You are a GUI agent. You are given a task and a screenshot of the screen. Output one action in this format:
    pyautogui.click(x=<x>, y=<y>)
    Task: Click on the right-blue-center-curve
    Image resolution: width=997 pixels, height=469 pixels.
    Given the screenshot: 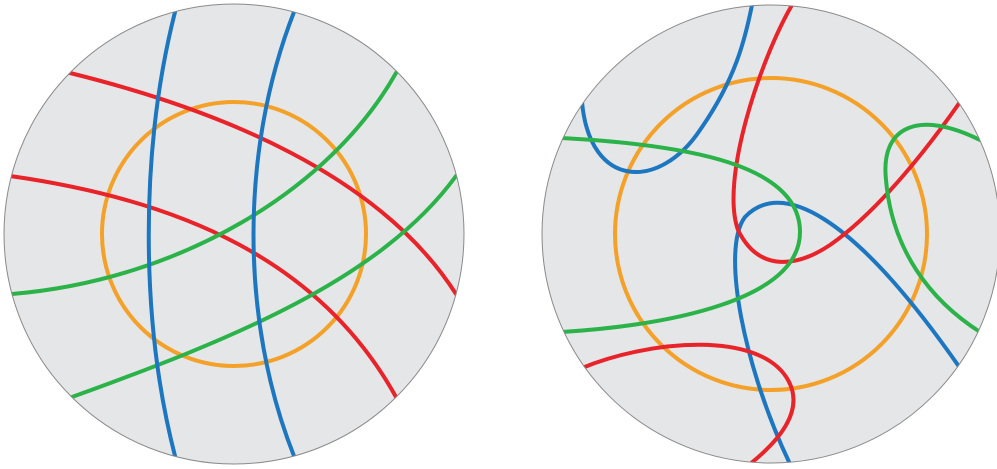 What is the action you would take?
    pyautogui.click(x=847, y=331)
    